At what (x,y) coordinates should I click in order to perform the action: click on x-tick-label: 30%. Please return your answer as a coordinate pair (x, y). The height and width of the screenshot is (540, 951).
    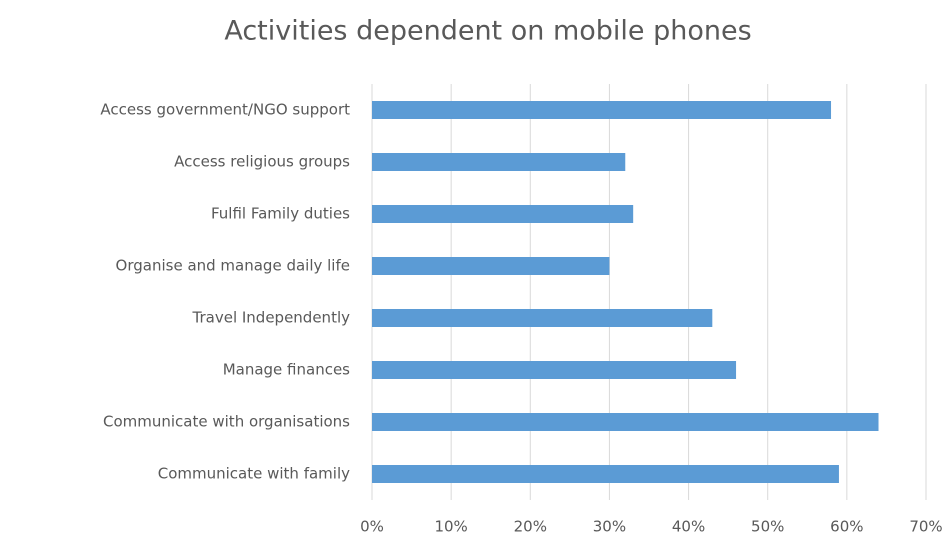
    Looking at the image, I should click on (609, 527).